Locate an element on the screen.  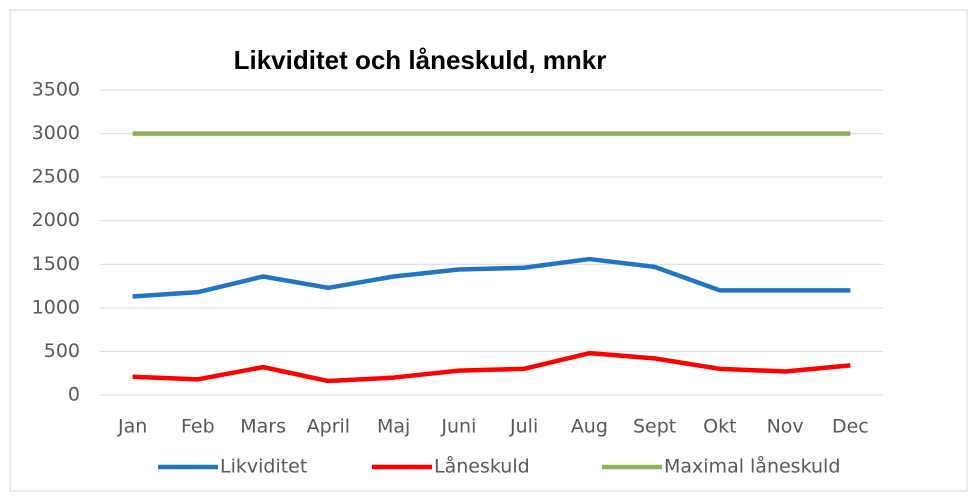
y-tick-label: 3500 is located at coordinates (56, 90).